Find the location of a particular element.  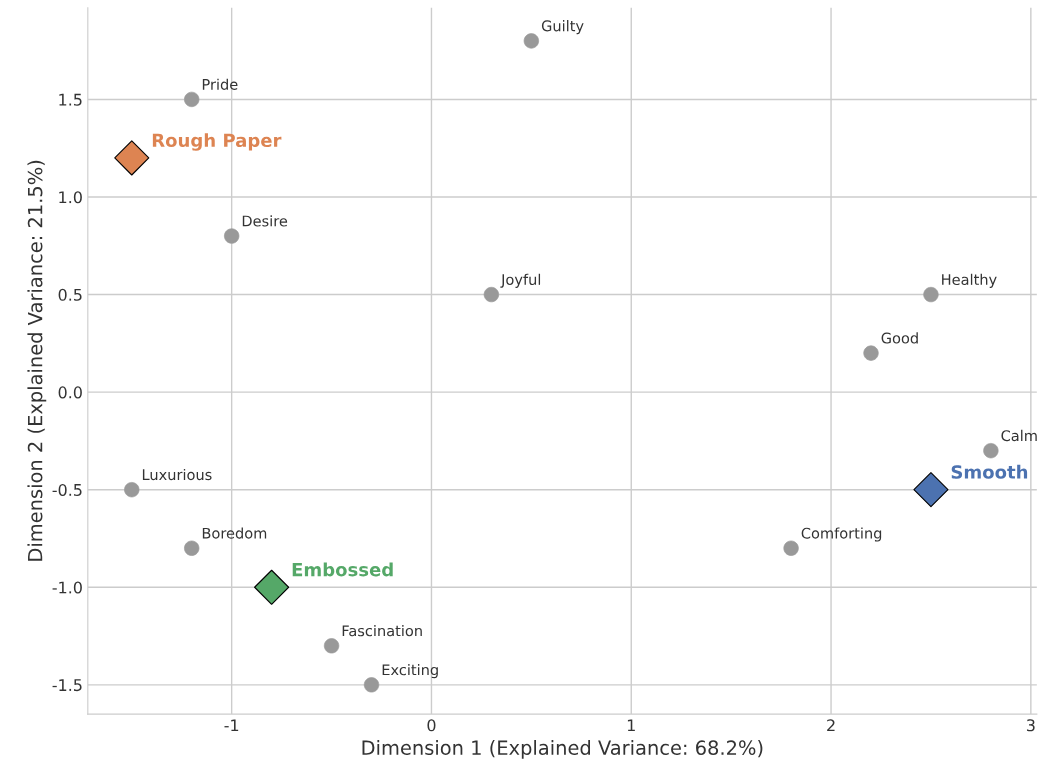

x-tick-label: 3 is located at coordinates (1030, 725).